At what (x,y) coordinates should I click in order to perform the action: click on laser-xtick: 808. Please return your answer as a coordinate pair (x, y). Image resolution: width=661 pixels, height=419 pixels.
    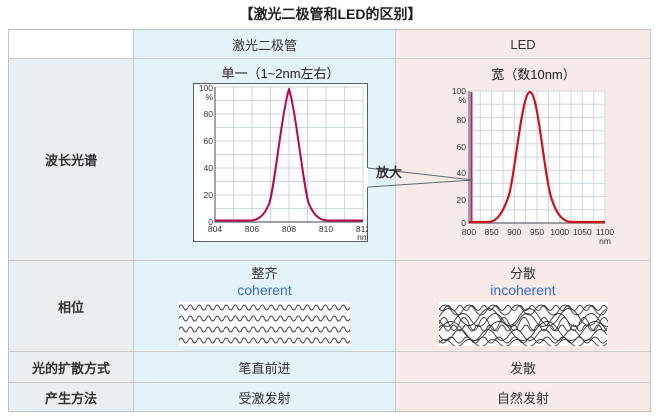
    Looking at the image, I should click on (289, 229).